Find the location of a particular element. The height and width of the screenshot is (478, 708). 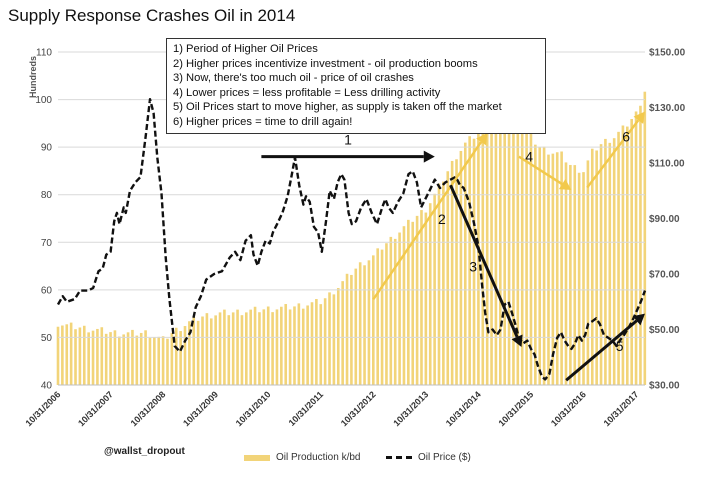

y-tick-label: 80 is located at coordinates (47, 195).